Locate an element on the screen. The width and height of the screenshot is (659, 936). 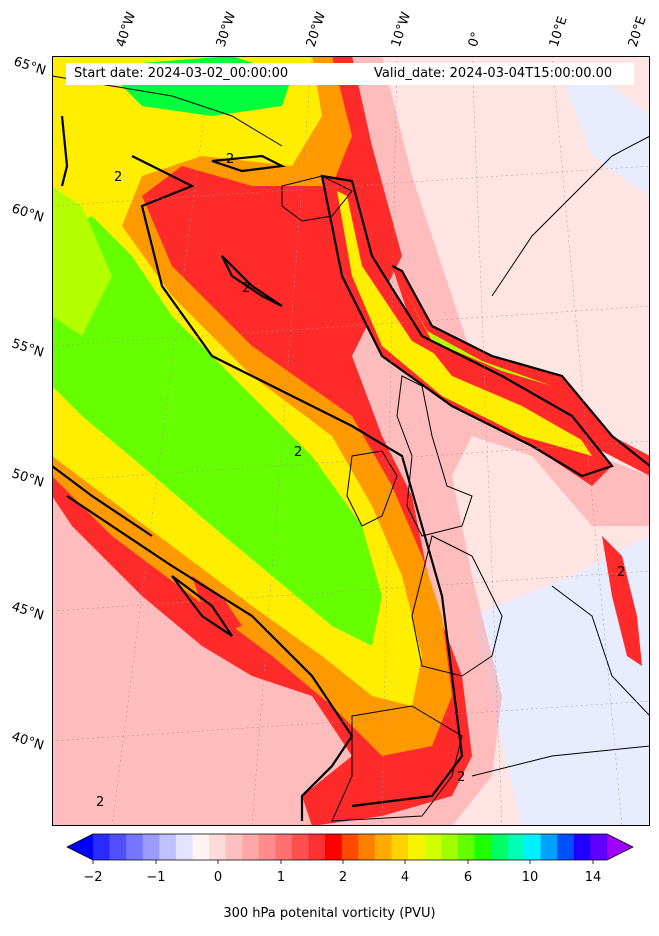
coastline-scandinavia is located at coordinates (570, 216).